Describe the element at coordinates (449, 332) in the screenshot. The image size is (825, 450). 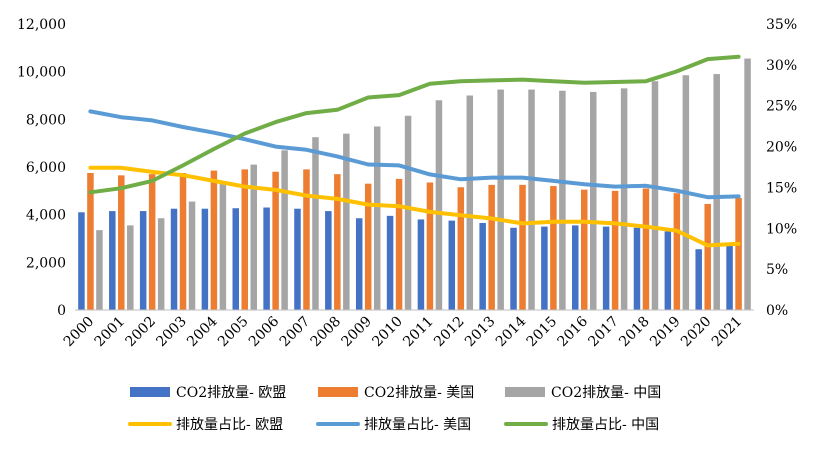
I see `x-axis-tick-label: 2012` at that location.